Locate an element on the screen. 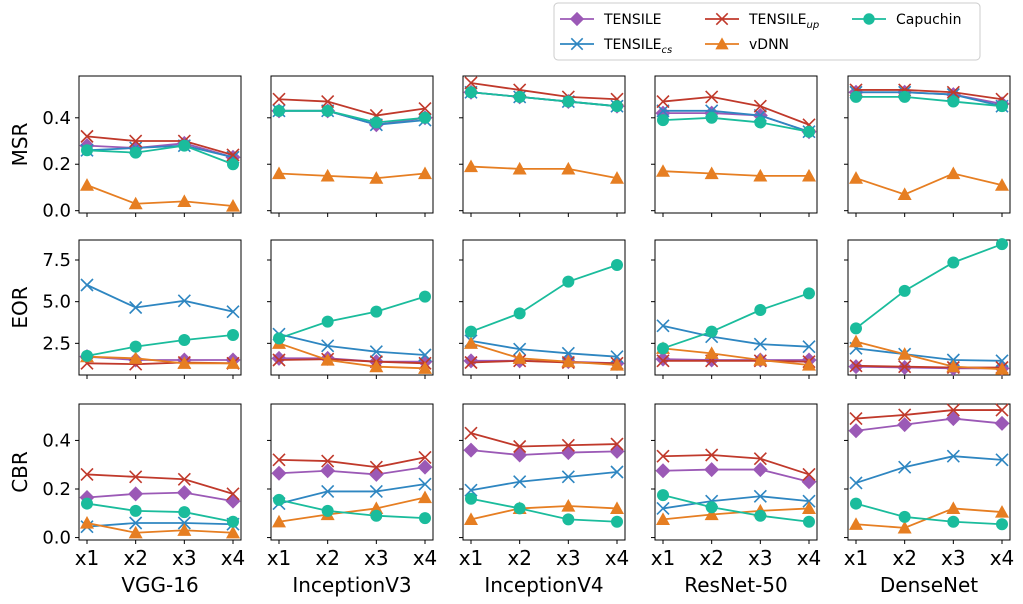 The height and width of the screenshot is (604, 1023). y-tick-label: 0.4 is located at coordinates (56, 118).